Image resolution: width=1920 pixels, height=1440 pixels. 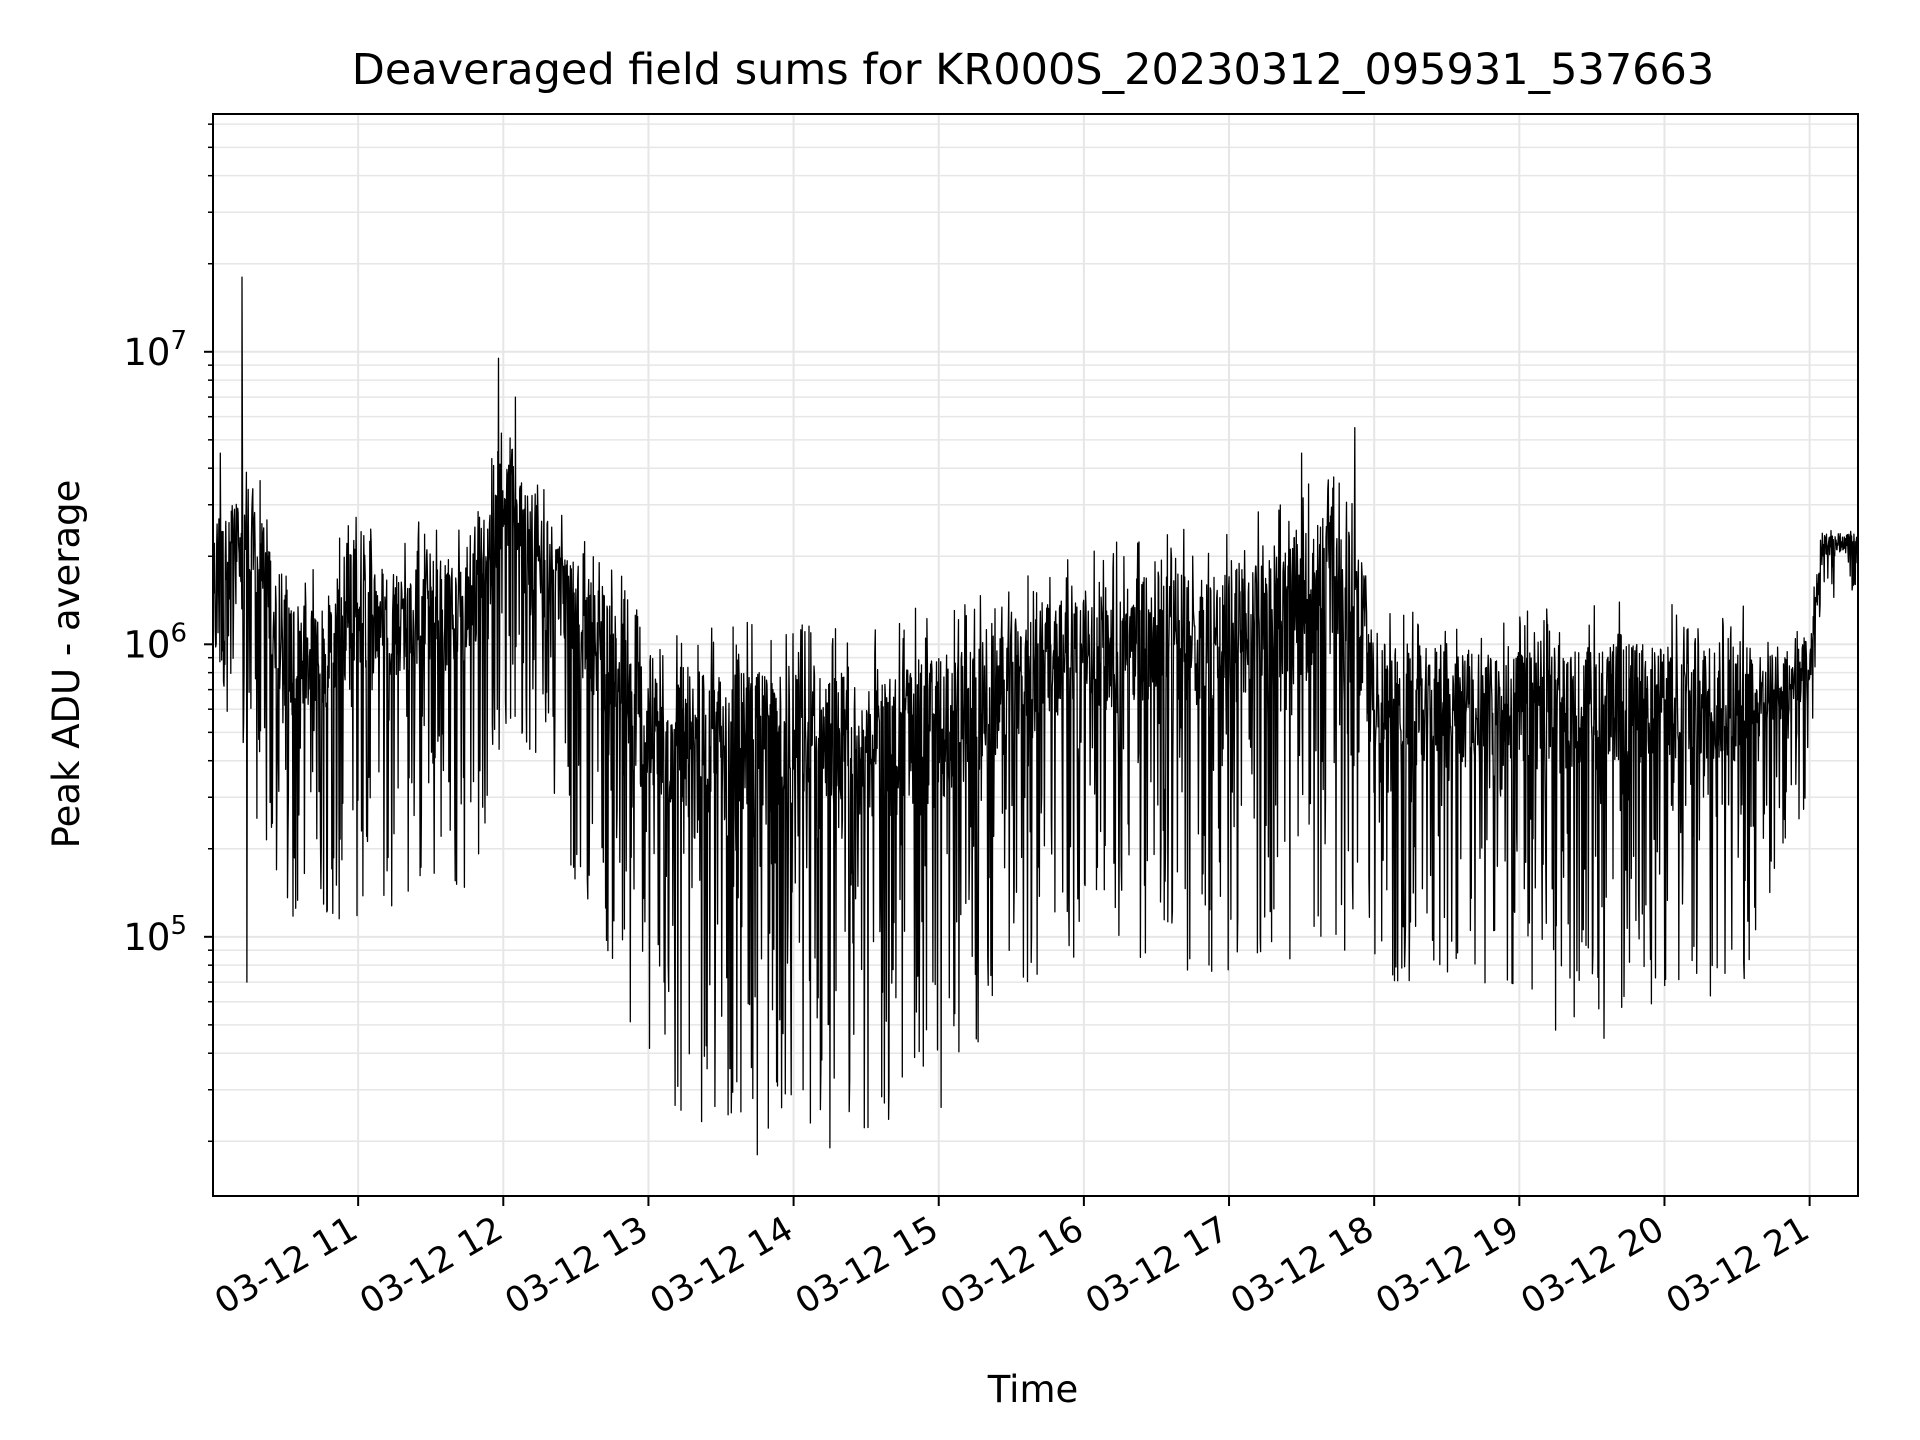 What do you see at coordinates (1033, 1389) in the screenshot?
I see `x-axis-label: Time` at bounding box center [1033, 1389].